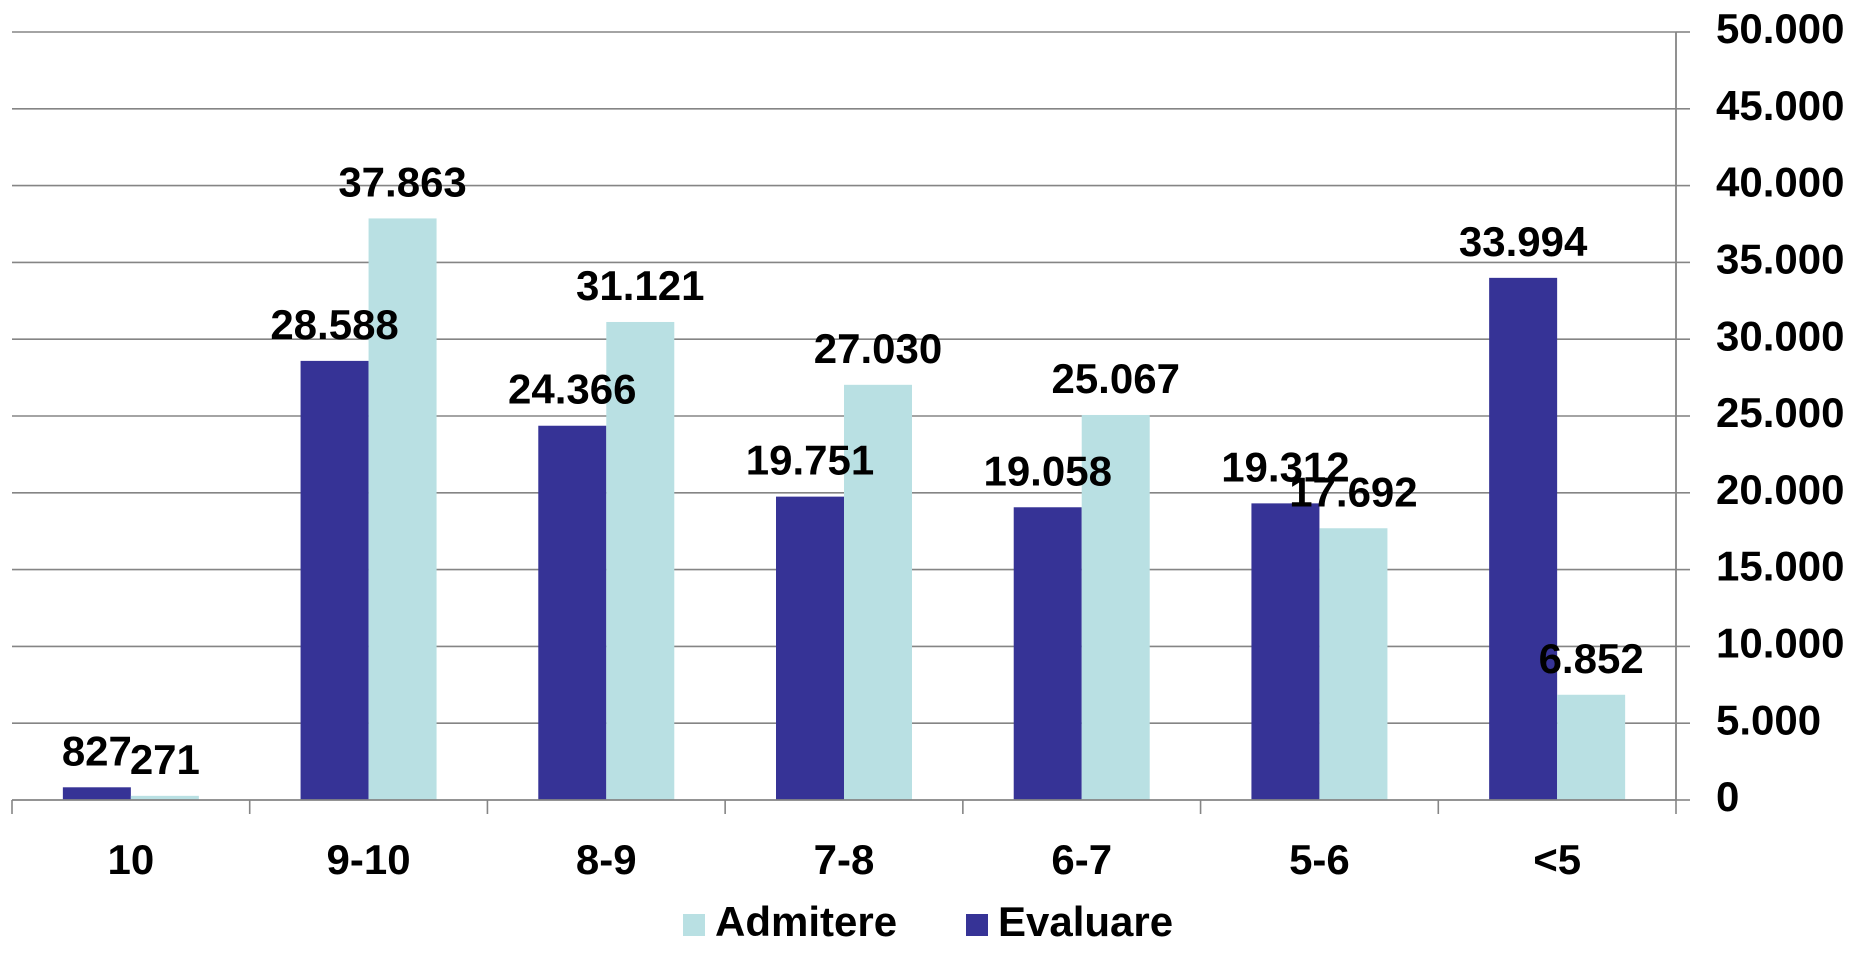  Describe the element at coordinates (1780, 105) in the screenshot. I see `y-tick-label: 45.000` at that location.